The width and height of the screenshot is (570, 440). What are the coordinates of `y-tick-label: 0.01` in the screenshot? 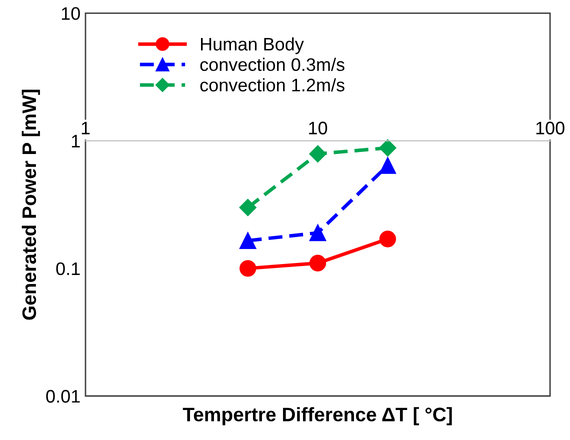 It's located at (63, 396).